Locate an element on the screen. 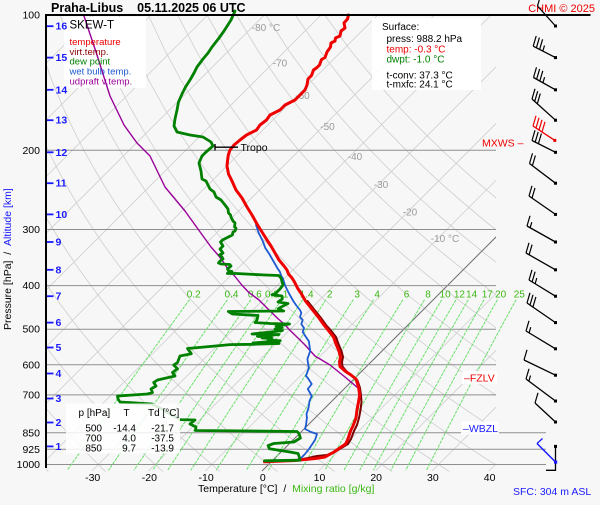  svg-text: t-mxfc: 24.1 °C is located at coordinates (420, 85).